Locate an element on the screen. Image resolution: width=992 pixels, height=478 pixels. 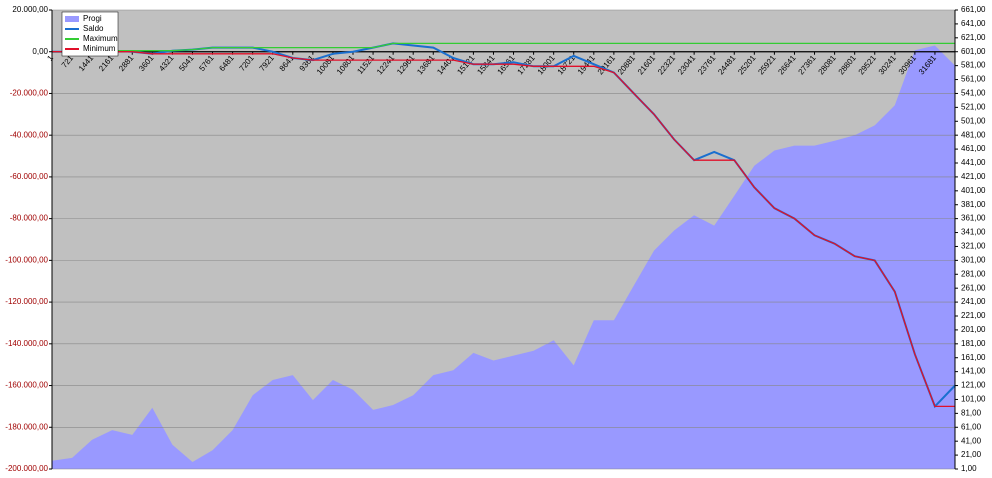
y2-tick-label: 441,00 is located at coordinates (973, 162).